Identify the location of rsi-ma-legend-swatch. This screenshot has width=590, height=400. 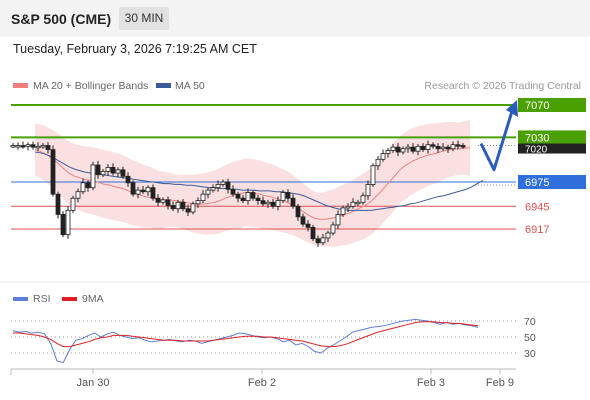
(69, 299).